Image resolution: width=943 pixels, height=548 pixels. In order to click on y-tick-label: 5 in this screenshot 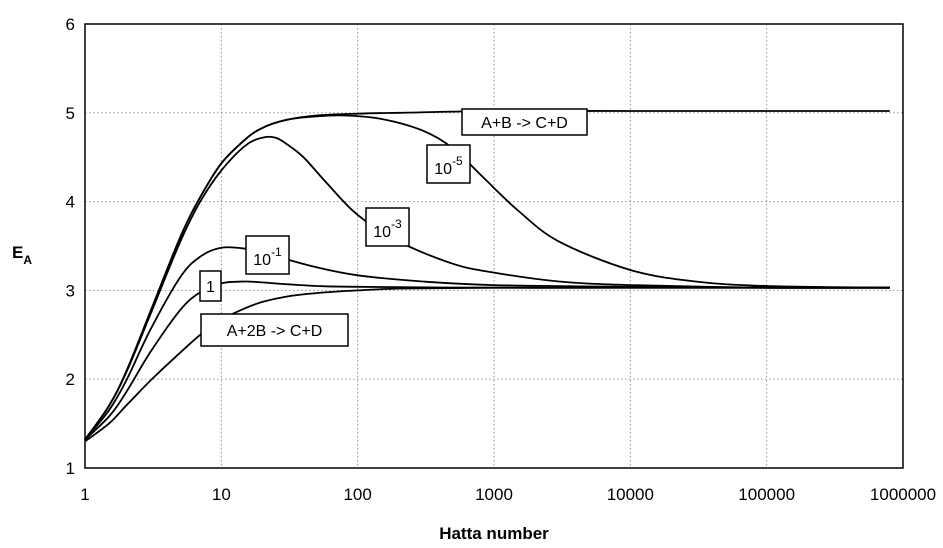, I will do `click(70, 113)`.